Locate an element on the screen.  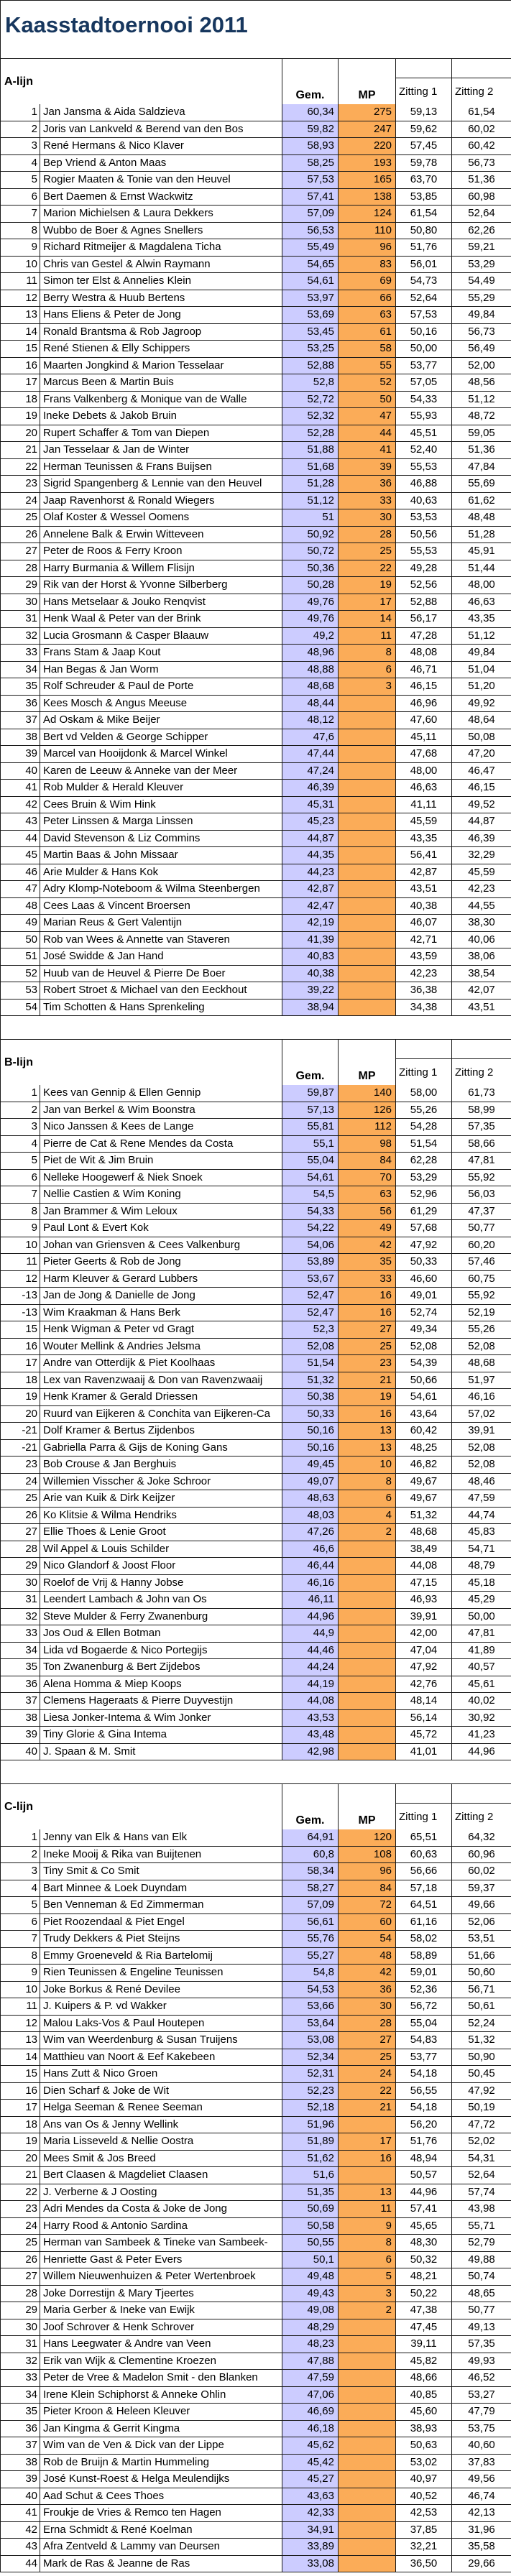
zitting2-cell: 47,72 is located at coordinates (481, 2125).